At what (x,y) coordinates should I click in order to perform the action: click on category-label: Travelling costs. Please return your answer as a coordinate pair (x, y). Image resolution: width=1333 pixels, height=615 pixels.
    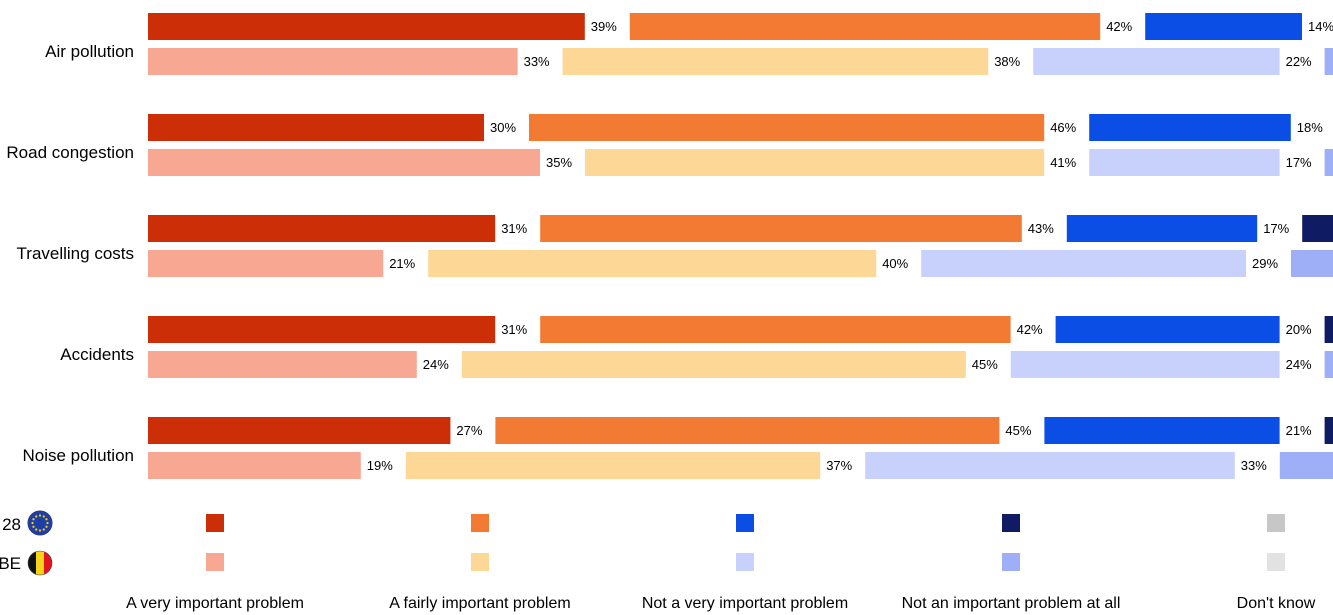
    Looking at the image, I should click on (75, 253).